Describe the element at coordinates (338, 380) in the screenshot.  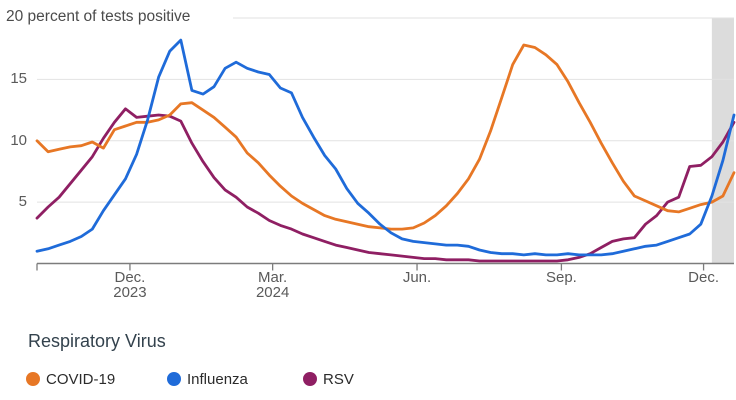
I see `legend-item-label: RSV` at that location.